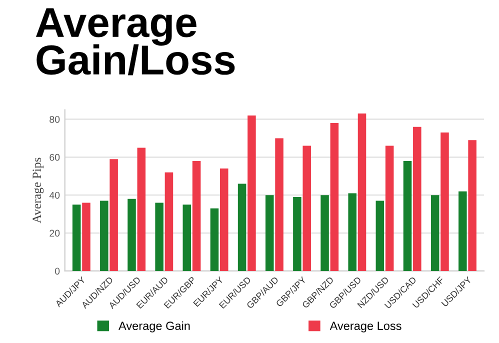  I want to click on legend-label: Average Gain, so click(154, 326).